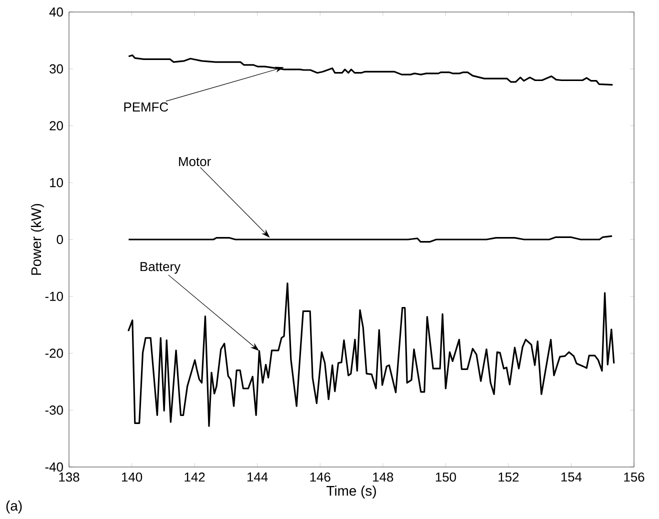 This screenshot has width=659, height=519. Describe the element at coordinates (508, 477) in the screenshot. I see `x-tick-label: 152` at that location.